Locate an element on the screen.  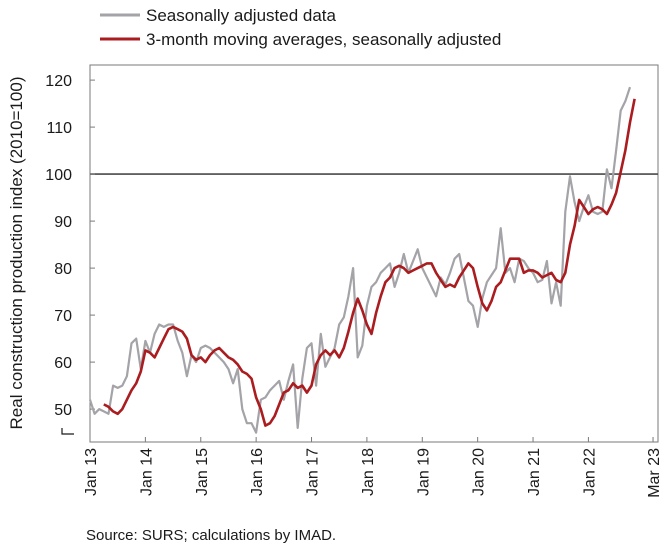
y-tick-label: 120 is located at coordinates (58, 81).